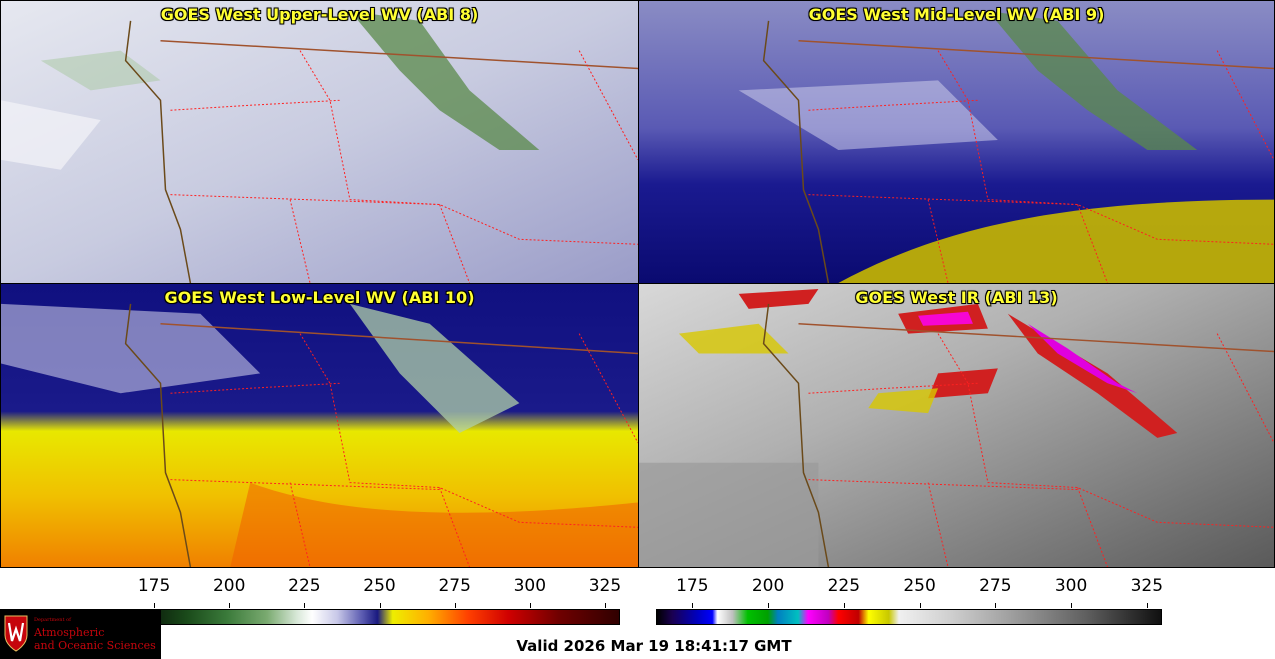 Image resolution: width=1275 pixels, height=659 pixels. Describe the element at coordinates (16, 633) in the screenshot. I see `uw-crest-icon` at that location.